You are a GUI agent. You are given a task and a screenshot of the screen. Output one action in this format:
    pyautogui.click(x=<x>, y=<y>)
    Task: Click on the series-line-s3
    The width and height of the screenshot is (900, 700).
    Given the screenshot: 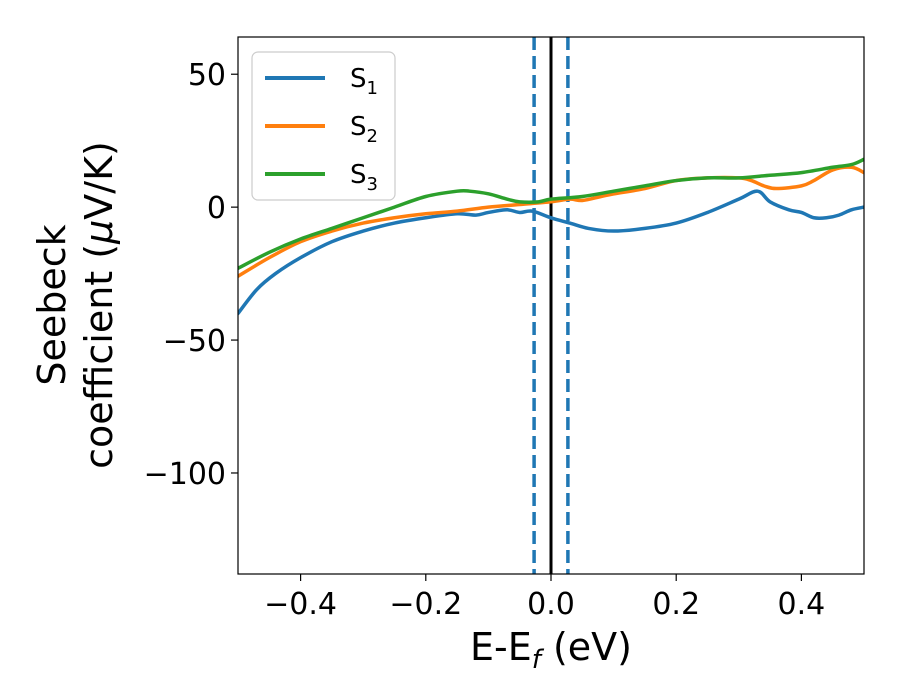 What is the action you would take?
    pyautogui.click(x=551, y=214)
    